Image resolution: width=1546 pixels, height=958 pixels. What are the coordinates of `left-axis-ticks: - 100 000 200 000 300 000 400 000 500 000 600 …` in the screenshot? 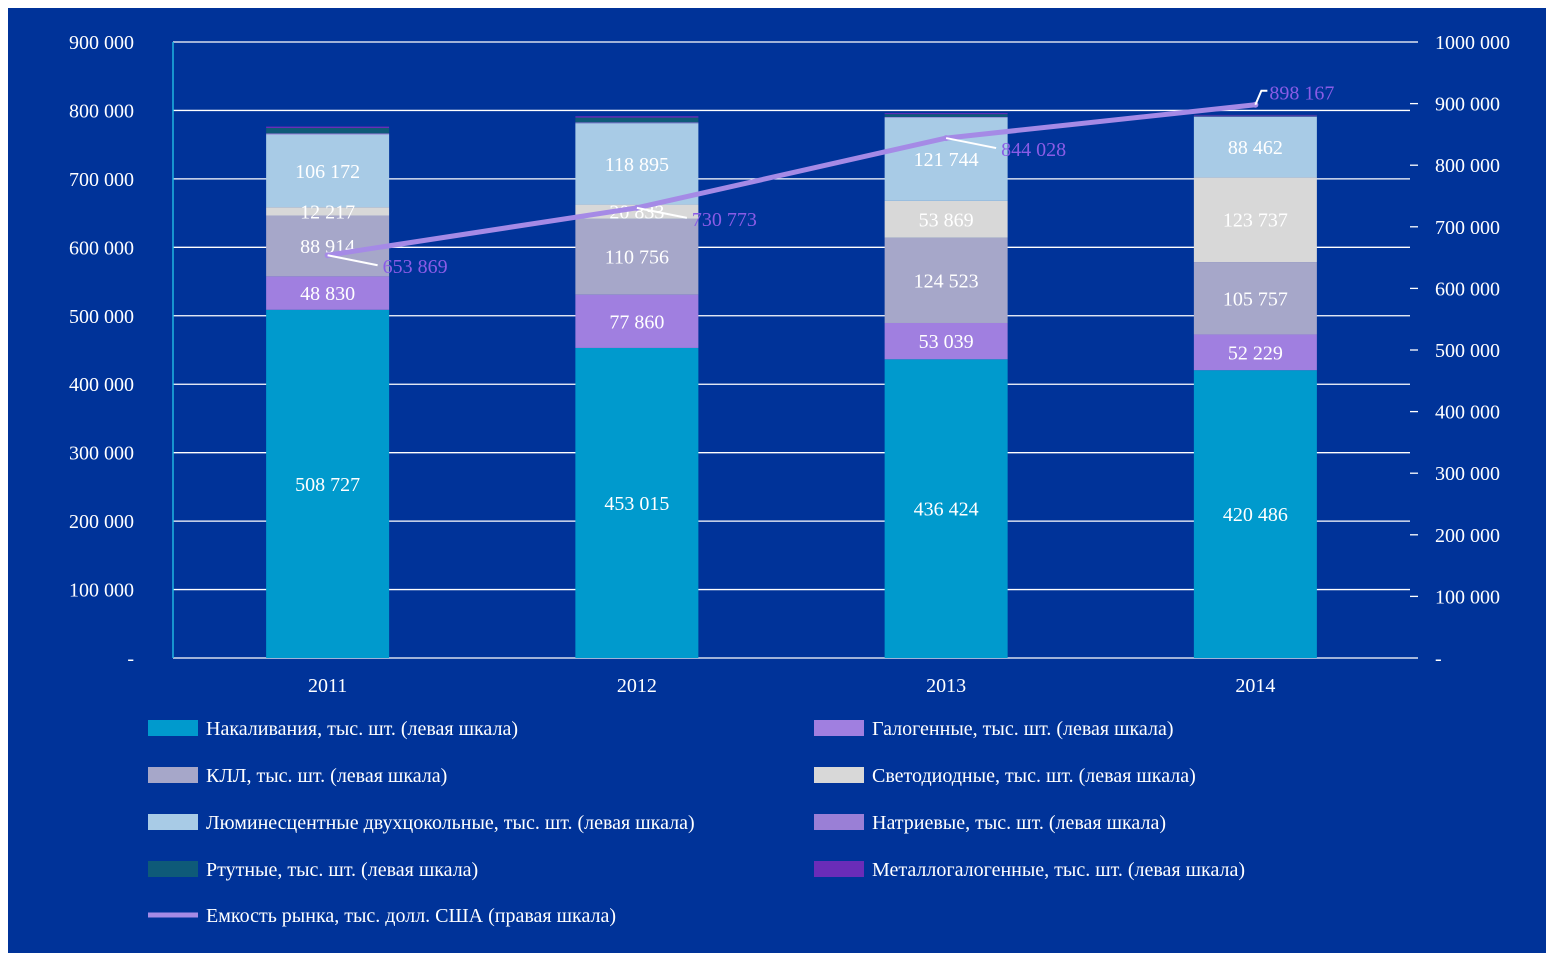 It's located at (101, 351).